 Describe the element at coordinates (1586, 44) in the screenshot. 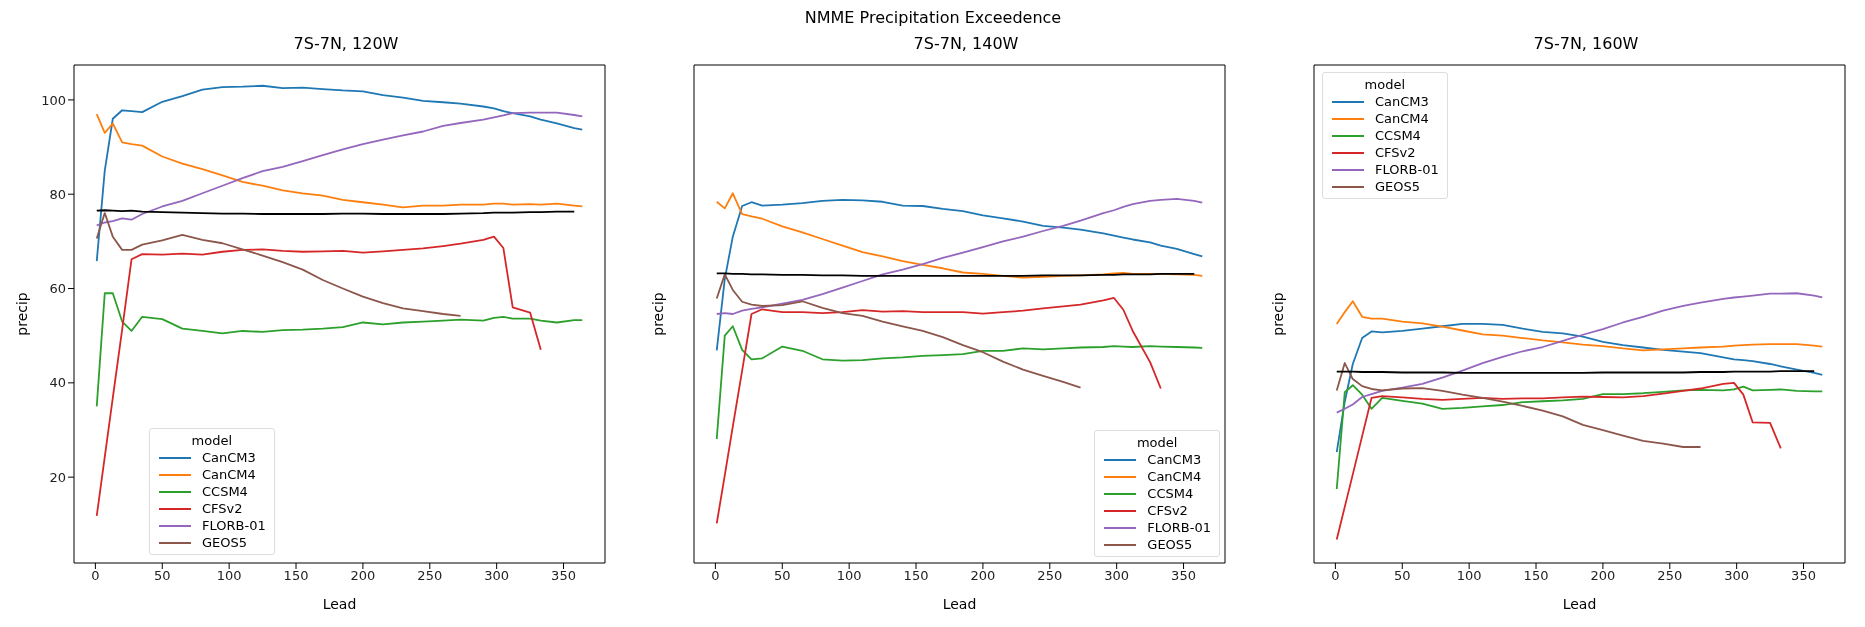

I see `chart-title: 7S-7N, 160W` at that location.